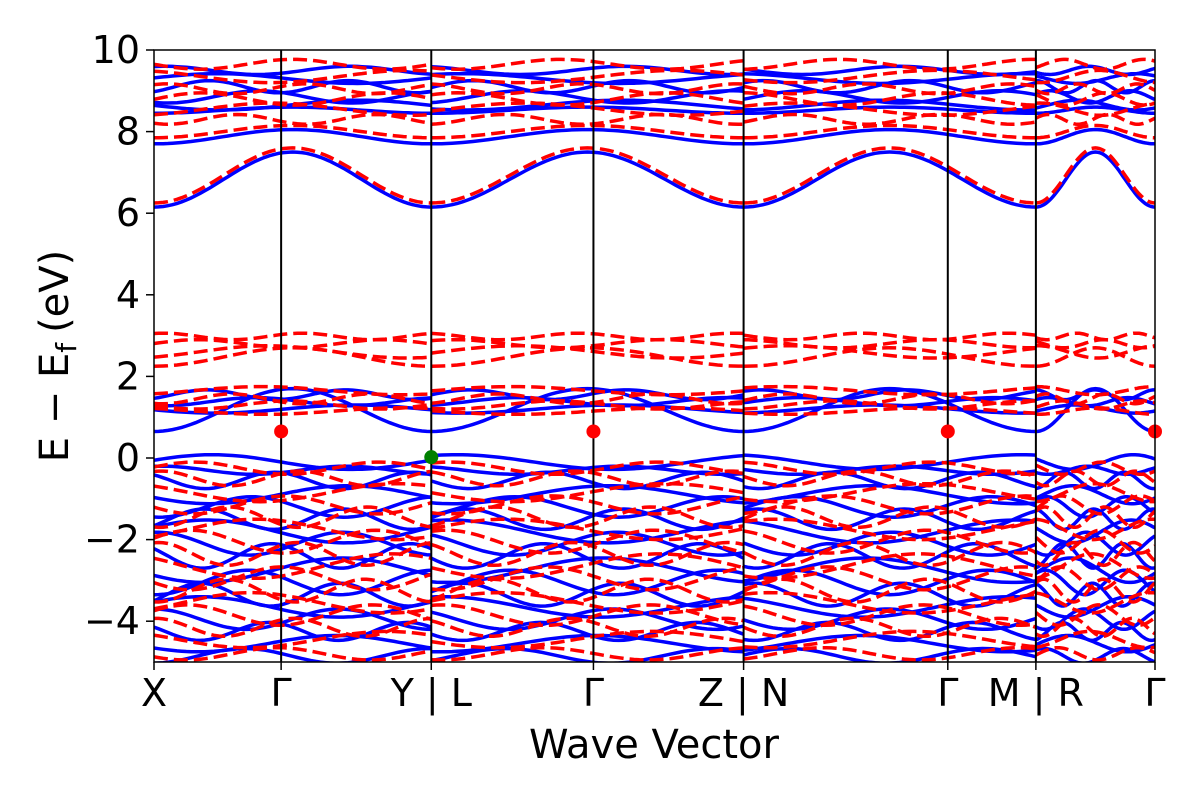 This screenshot has width=1200, height=800. I want to click on x-tick-label-5: Γ, so click(947, 693).